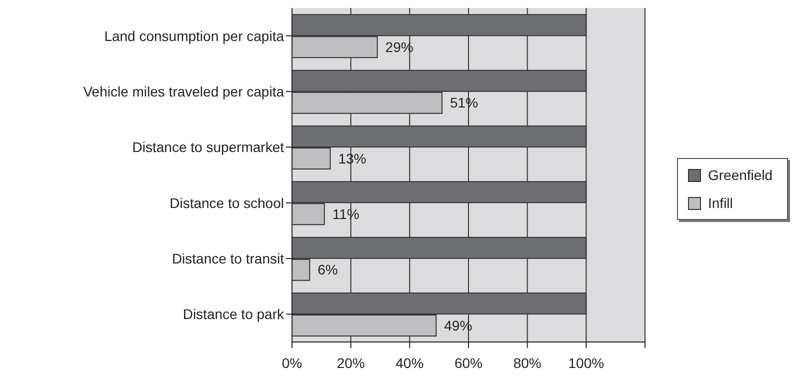 This screenshot has width=812, height=386. Describe the element at coordinates (468, 362) in the screenshot. I see `x-tick-label: 60%` at that location.